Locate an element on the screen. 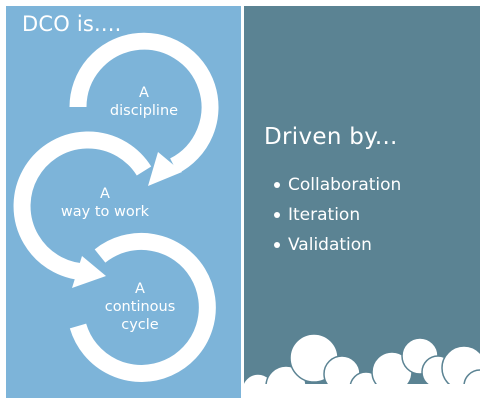 This screenshot has height=404, width=488. clouds-decoration is located at coordinates (362, 365).